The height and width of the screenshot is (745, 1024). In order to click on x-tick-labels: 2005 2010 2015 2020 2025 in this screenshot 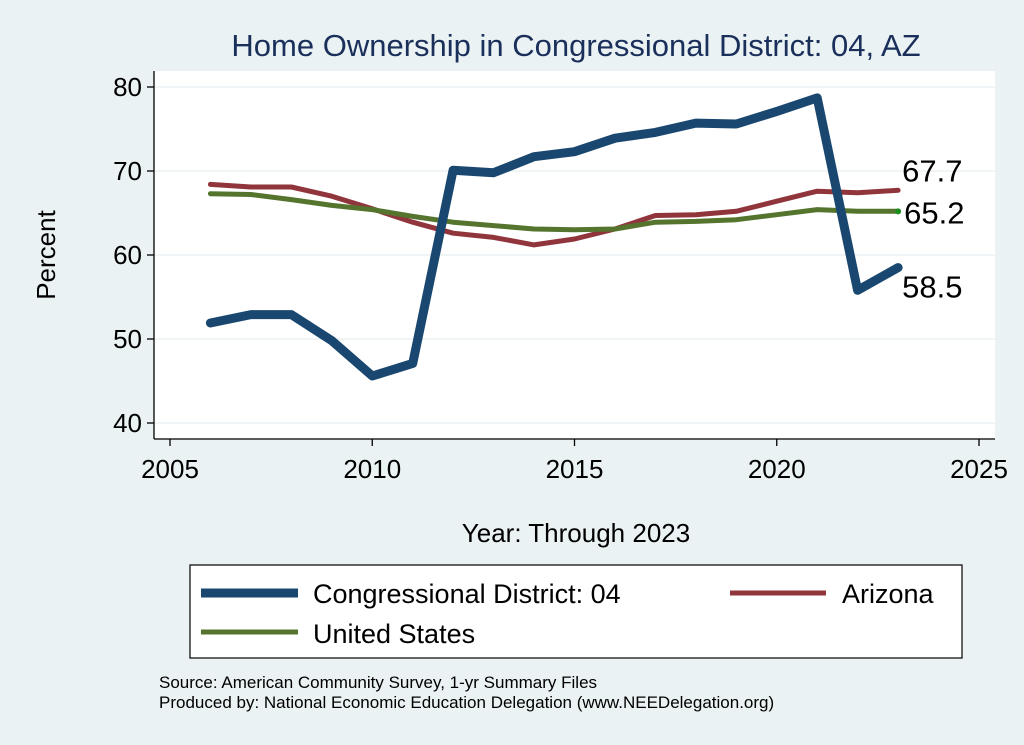, I will do `click(574, 469)`.